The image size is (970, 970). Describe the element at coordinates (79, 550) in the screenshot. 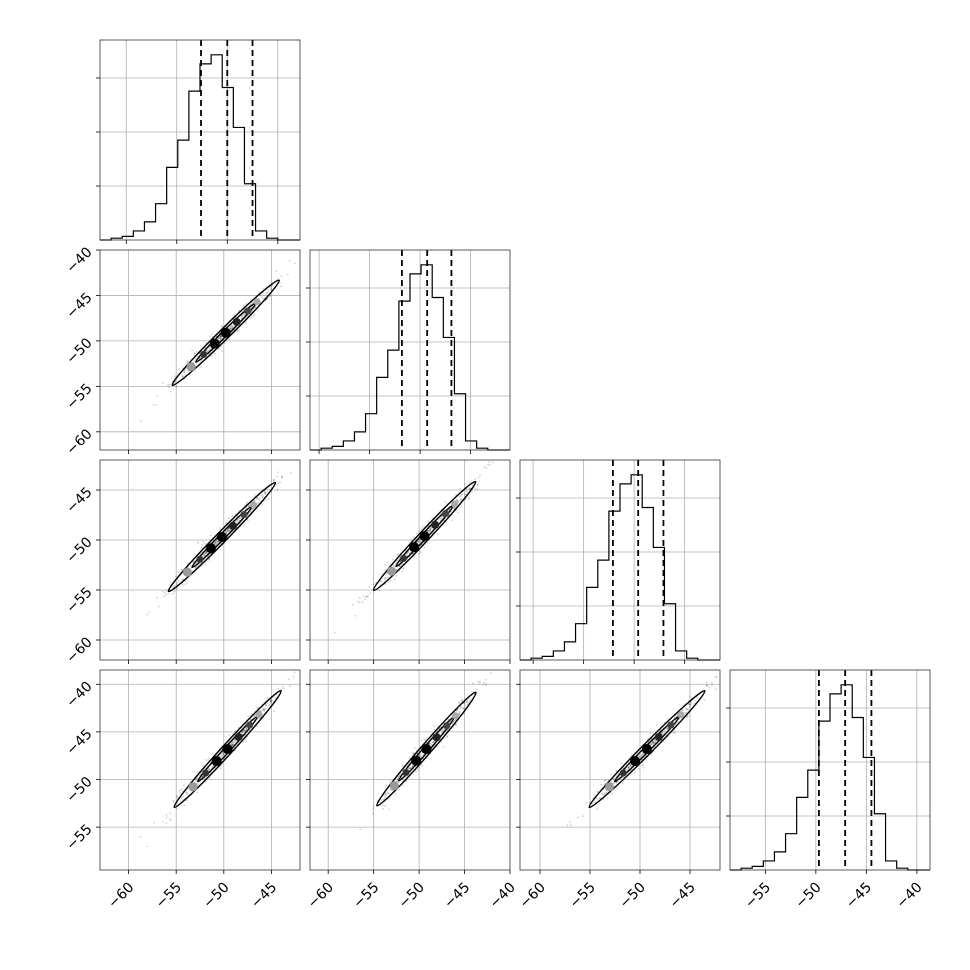

I see `y-tick-label: −50` at that location.